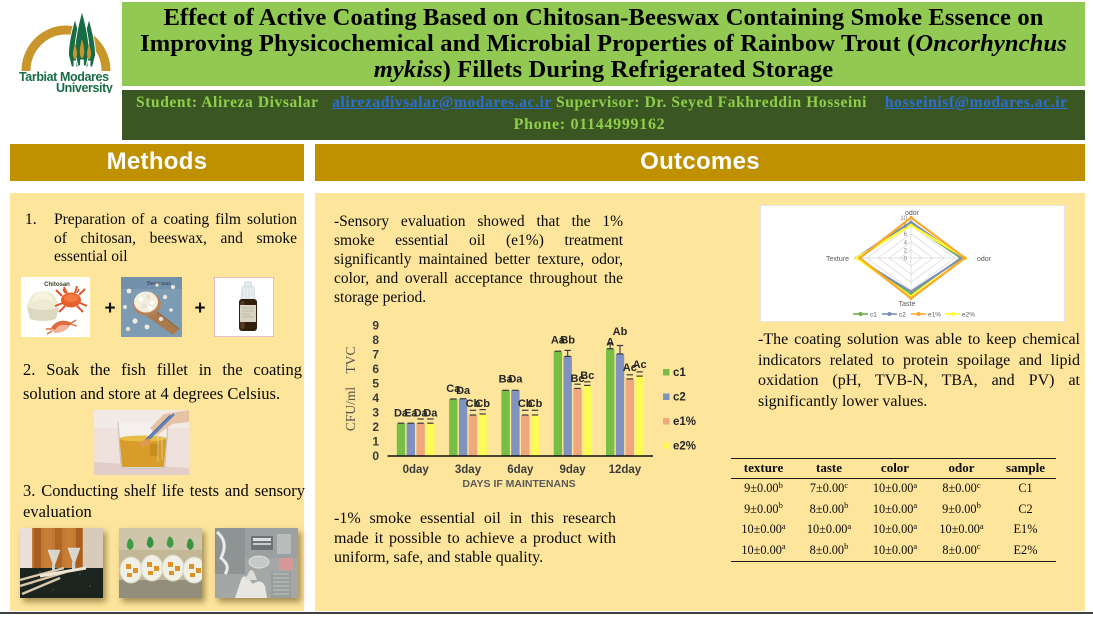  I want to click on svg-text: Chitosan, so click(57, 285).